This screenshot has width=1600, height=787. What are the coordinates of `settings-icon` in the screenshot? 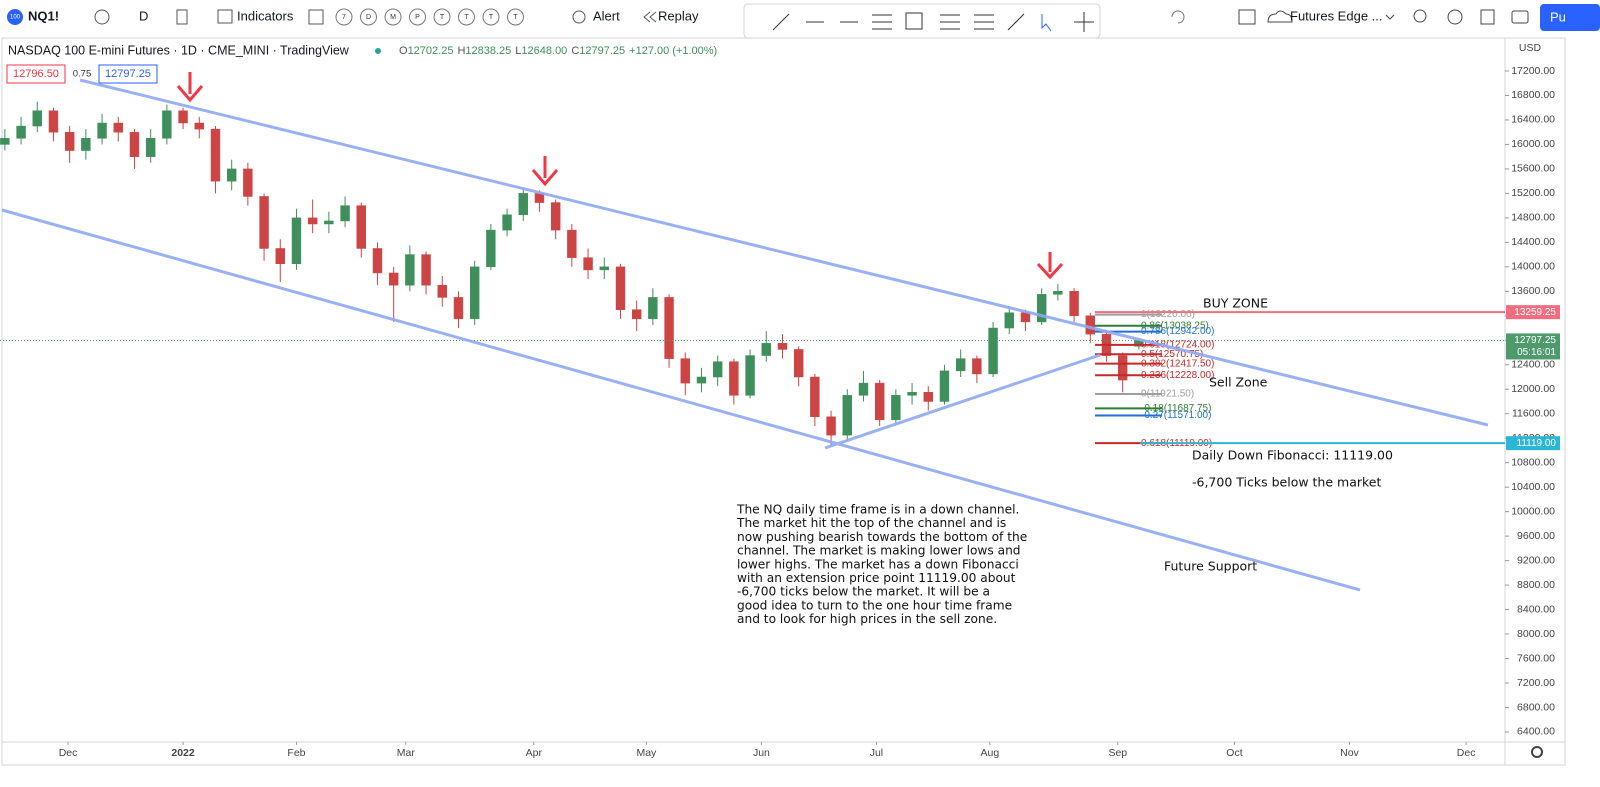 It's located at (1455, 17).